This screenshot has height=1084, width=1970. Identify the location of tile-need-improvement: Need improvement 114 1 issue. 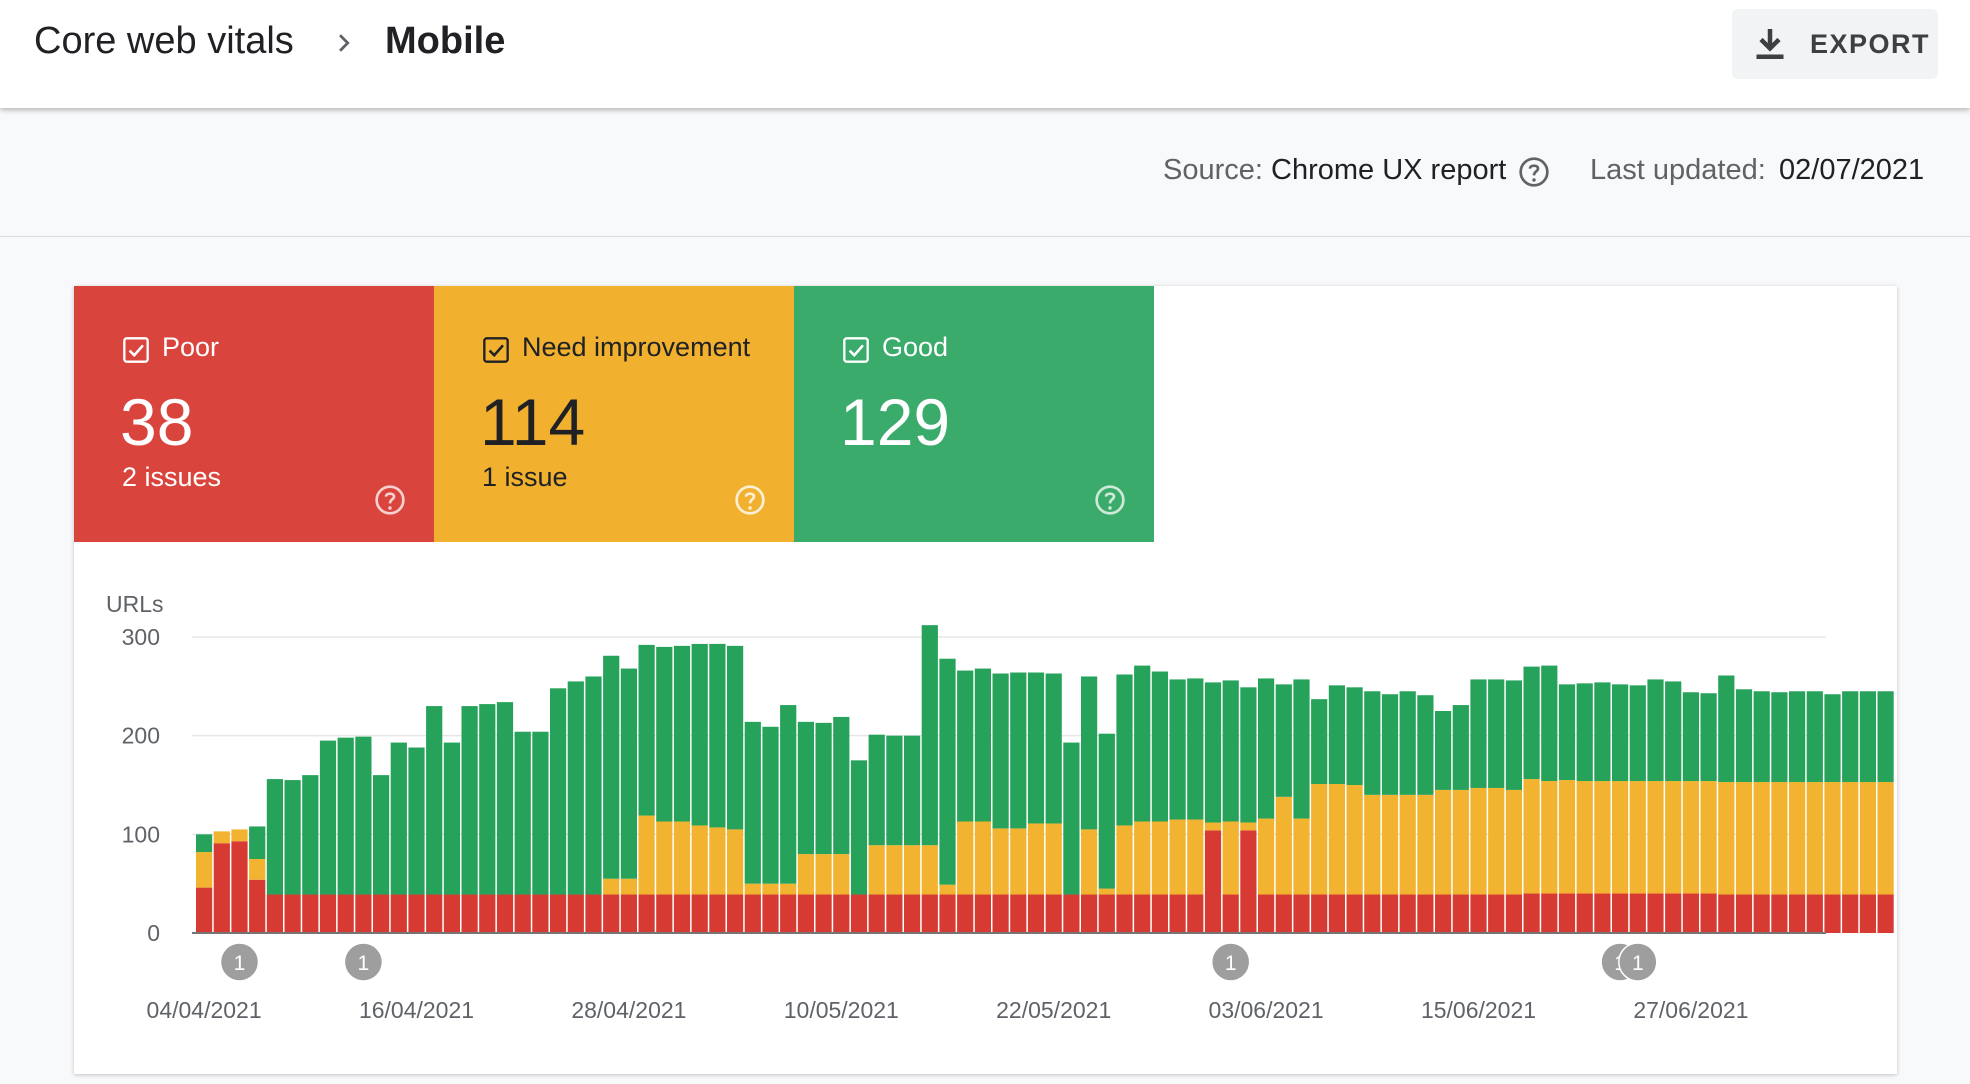
(614, 414).